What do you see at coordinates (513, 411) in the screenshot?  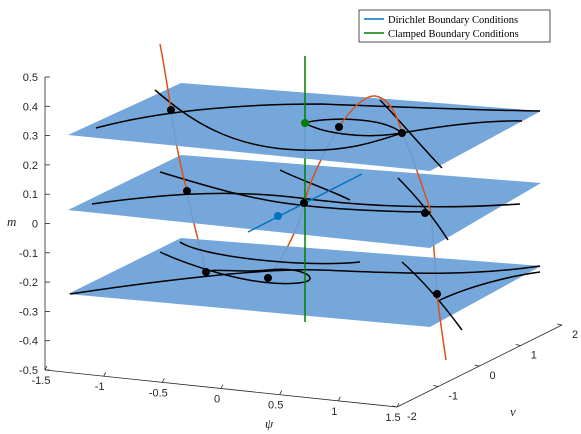 I see `y-axis-label: v` at bounding box center [513, 411].